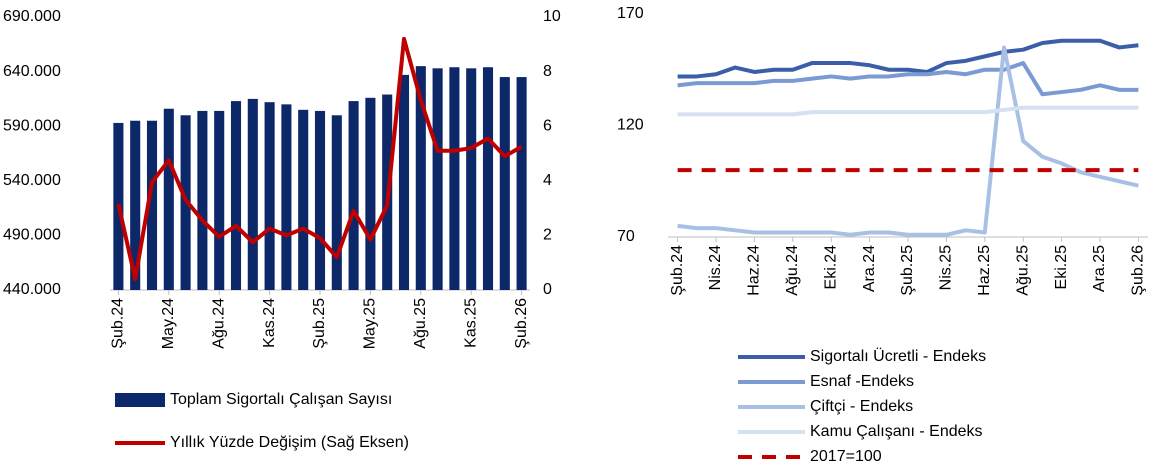 This screenshot has height=473, width=1157. What do you see at coordinates (552, 16) in the screenshot?
I see `y2-tick-label: 10` at bounding box center [552, 16].